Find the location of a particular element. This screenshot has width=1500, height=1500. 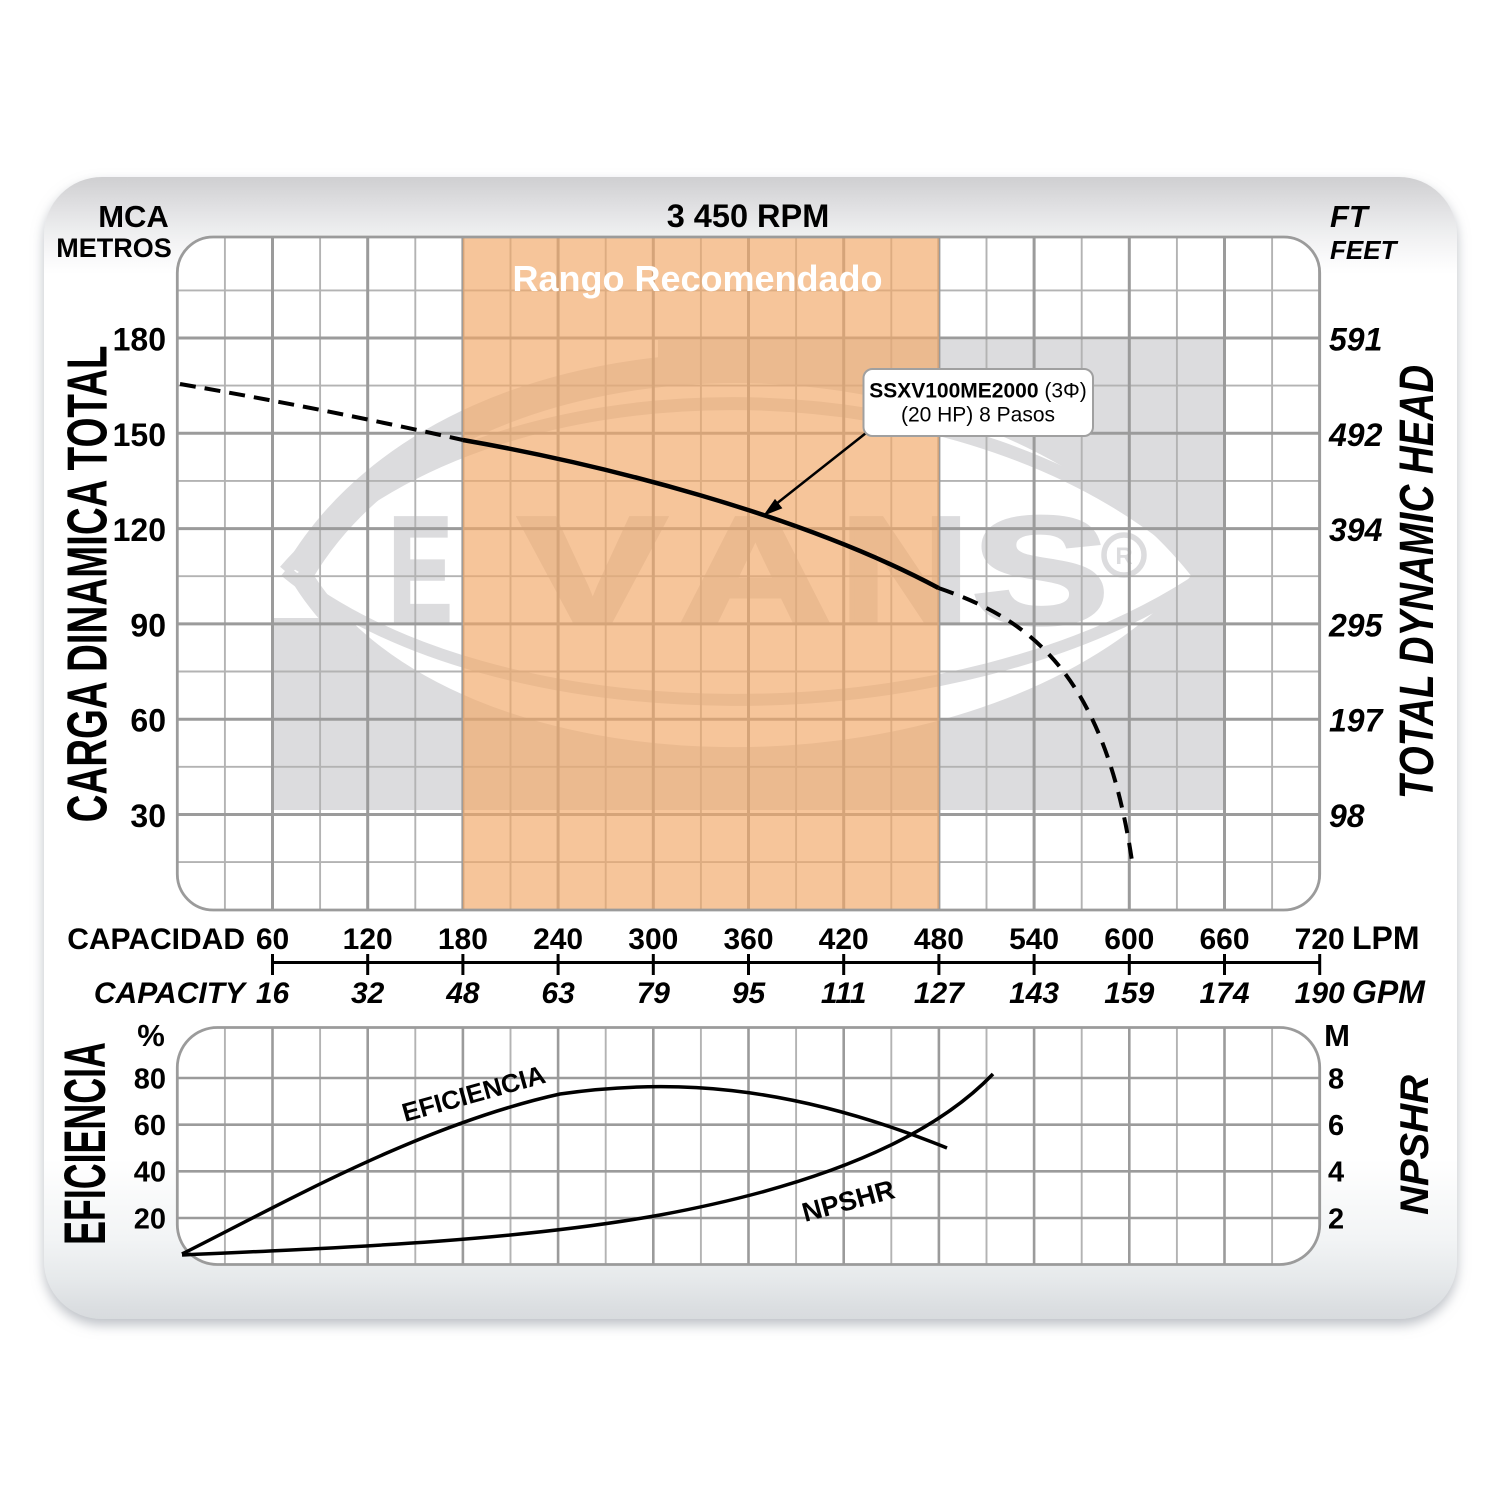

svg-text: M is located at coordinates (1337, 1035).